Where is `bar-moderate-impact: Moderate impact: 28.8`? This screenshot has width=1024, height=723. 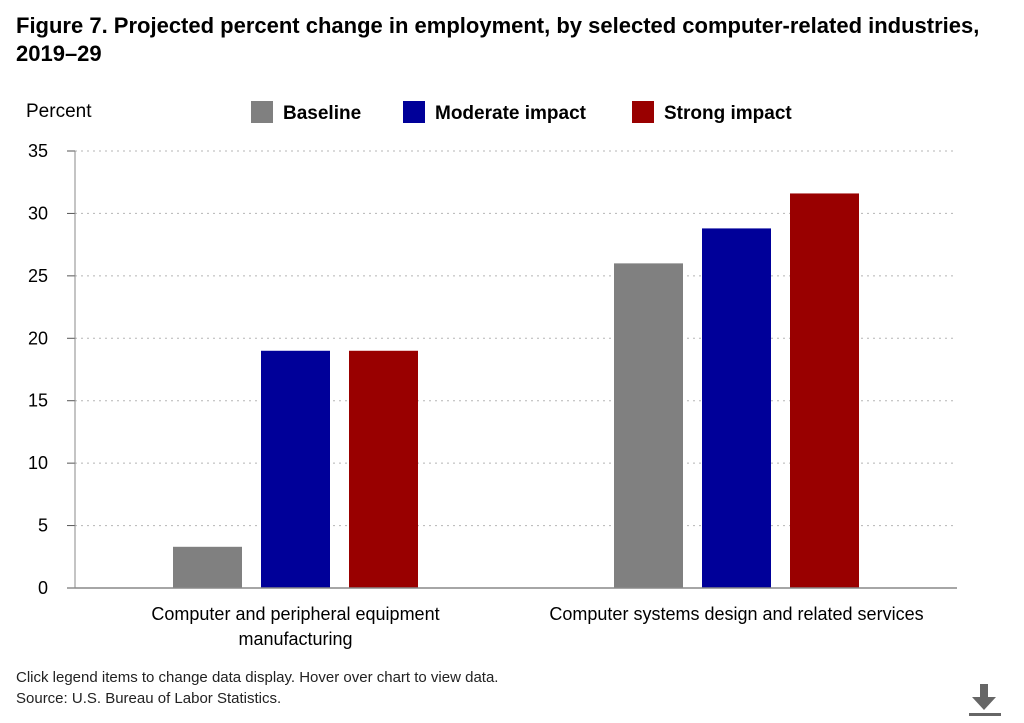
bar-moderate-impact: Moderate impact: 28.8 is located at coordinates (736, 408).